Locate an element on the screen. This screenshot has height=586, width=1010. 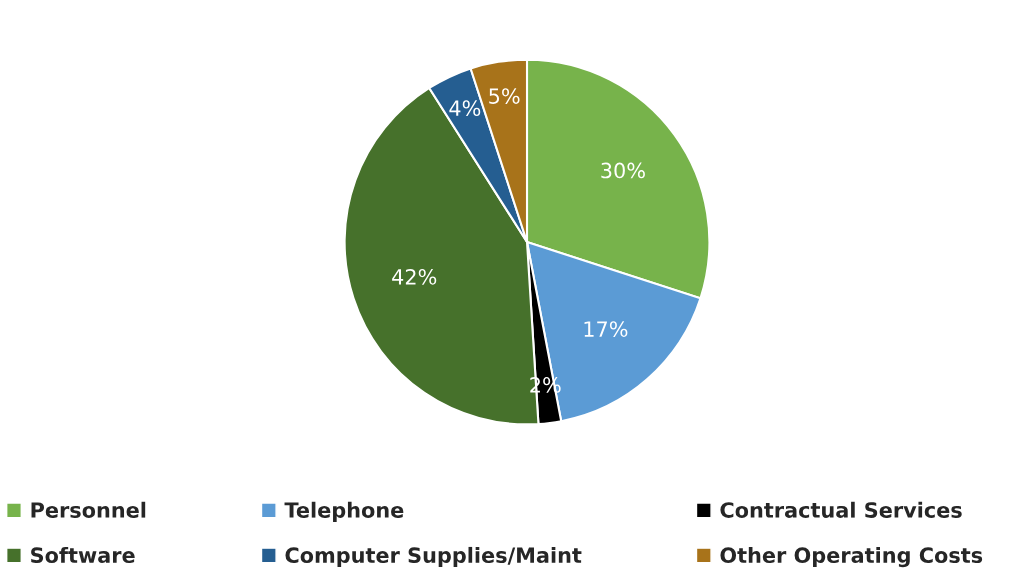
data-label: 4% is located at coordinates (465, 108).